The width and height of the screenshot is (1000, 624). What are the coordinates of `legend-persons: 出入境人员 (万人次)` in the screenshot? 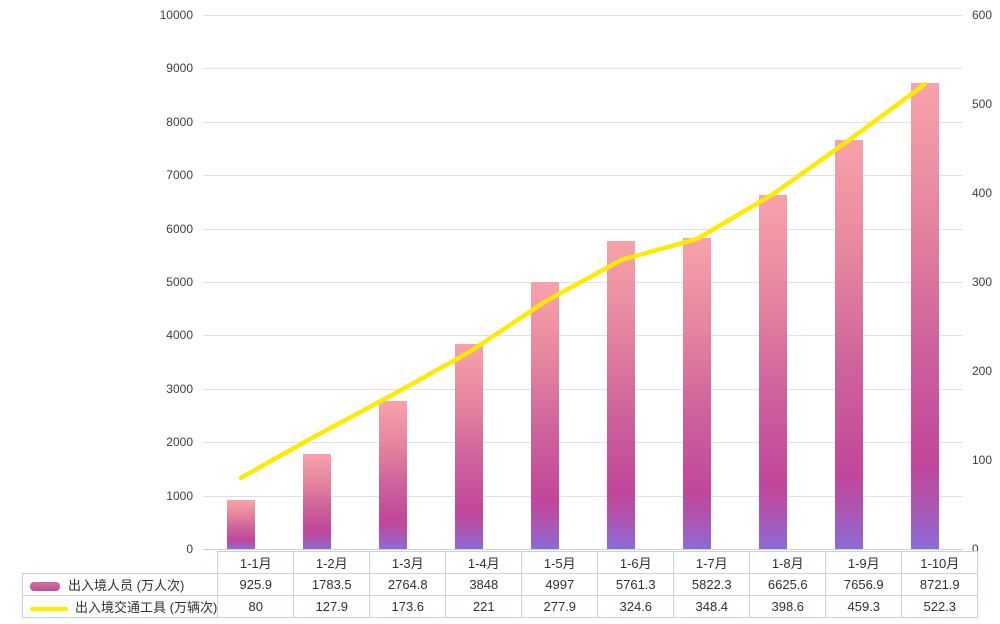 It's located at (120, 584).